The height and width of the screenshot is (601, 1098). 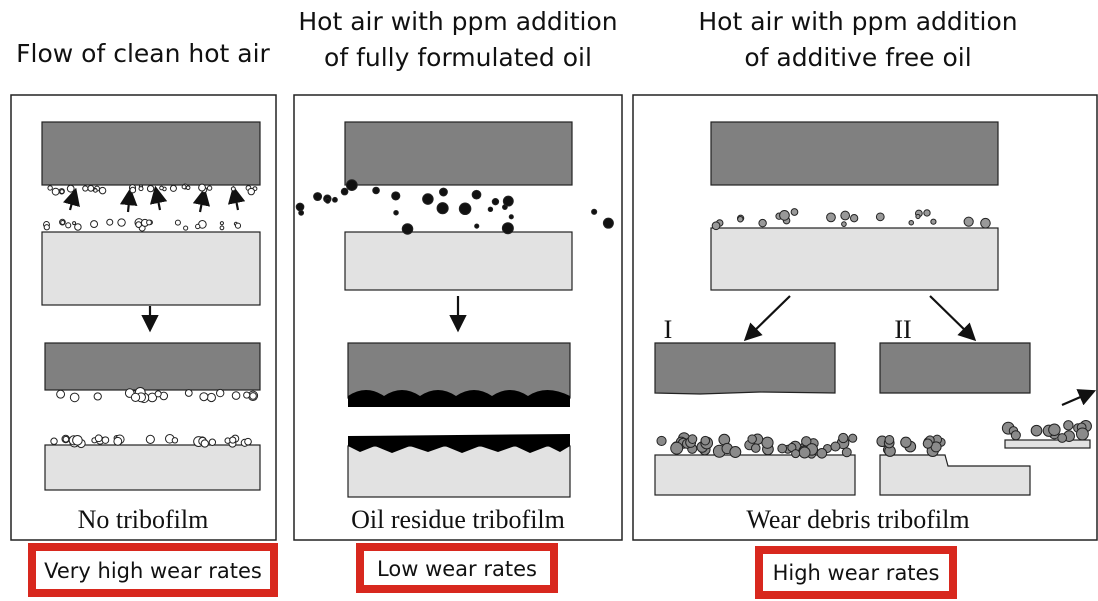 What do you see at coordinates (143, 53) in the screenshot?
I see `panel-header: Flow of clean hot air` at bounding box center [143, 53].